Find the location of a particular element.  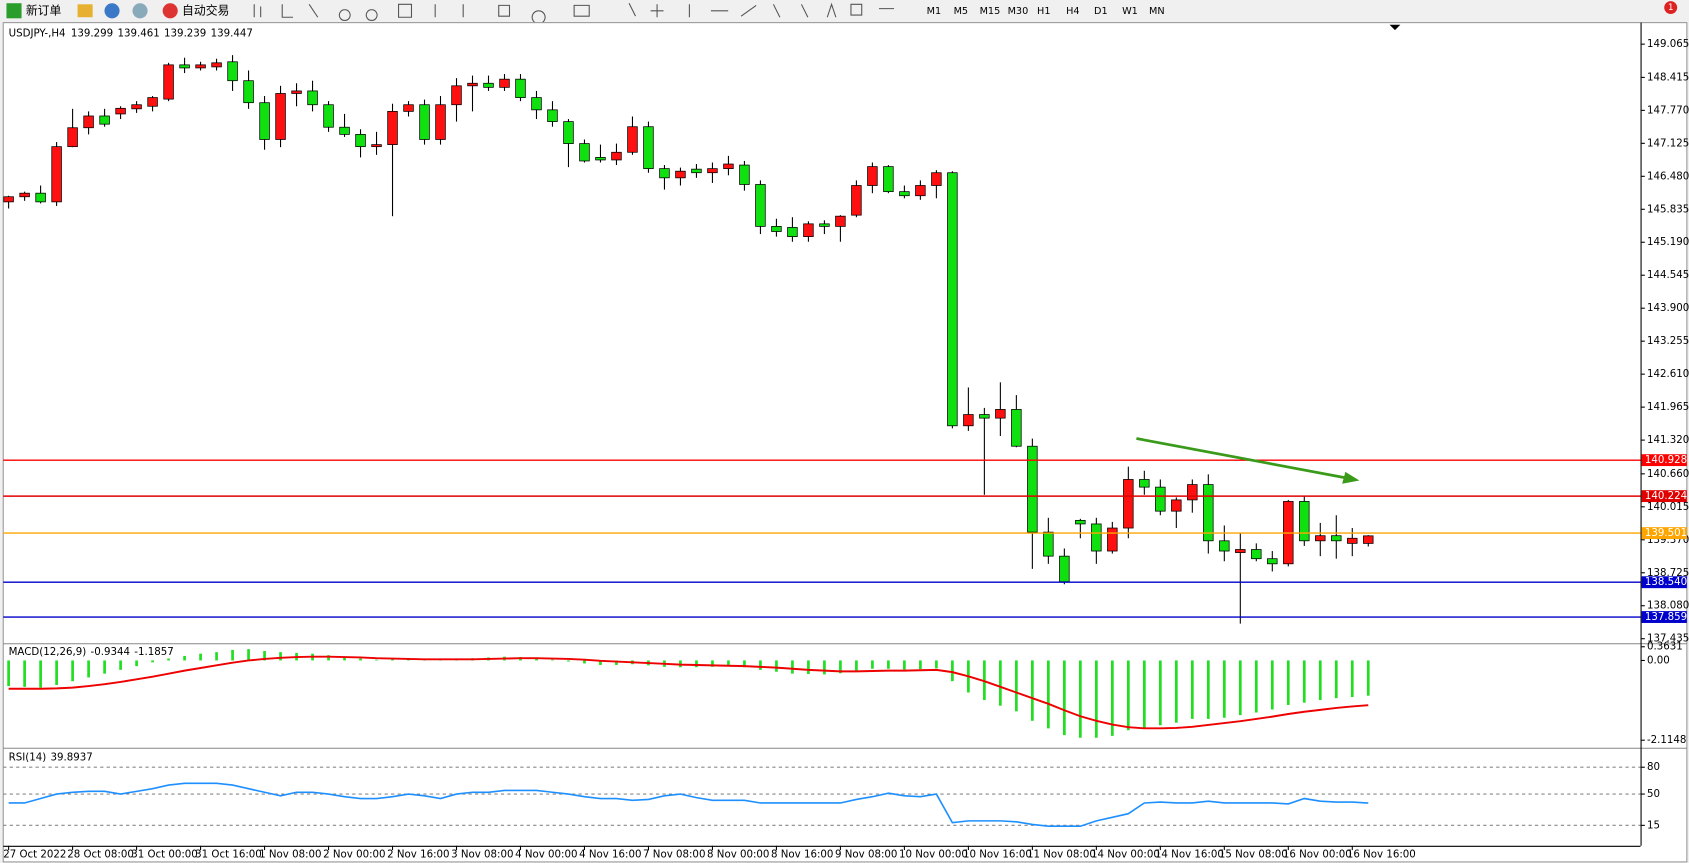

symbol: USDJPY-,H4 is located at coordinates (37, 33).